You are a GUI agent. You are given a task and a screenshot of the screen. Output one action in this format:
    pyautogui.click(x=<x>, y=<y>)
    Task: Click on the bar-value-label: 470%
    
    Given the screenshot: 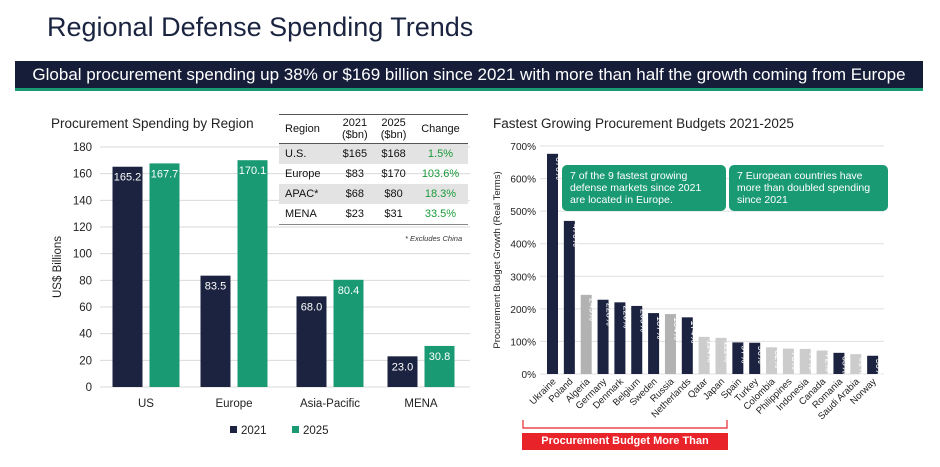 What is the action you would take?
    pyautogui.click(x=576, y=235)
    